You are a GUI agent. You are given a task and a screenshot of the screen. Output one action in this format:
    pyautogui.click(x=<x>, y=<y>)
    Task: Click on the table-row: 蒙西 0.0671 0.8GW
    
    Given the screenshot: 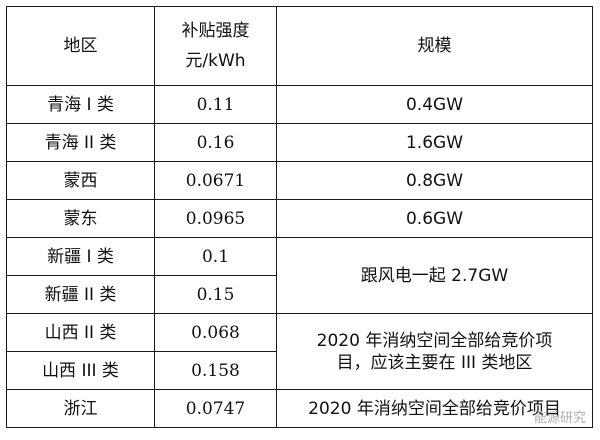 What is the action you would take?
    pyautogui.click(x=299, y=180)
    